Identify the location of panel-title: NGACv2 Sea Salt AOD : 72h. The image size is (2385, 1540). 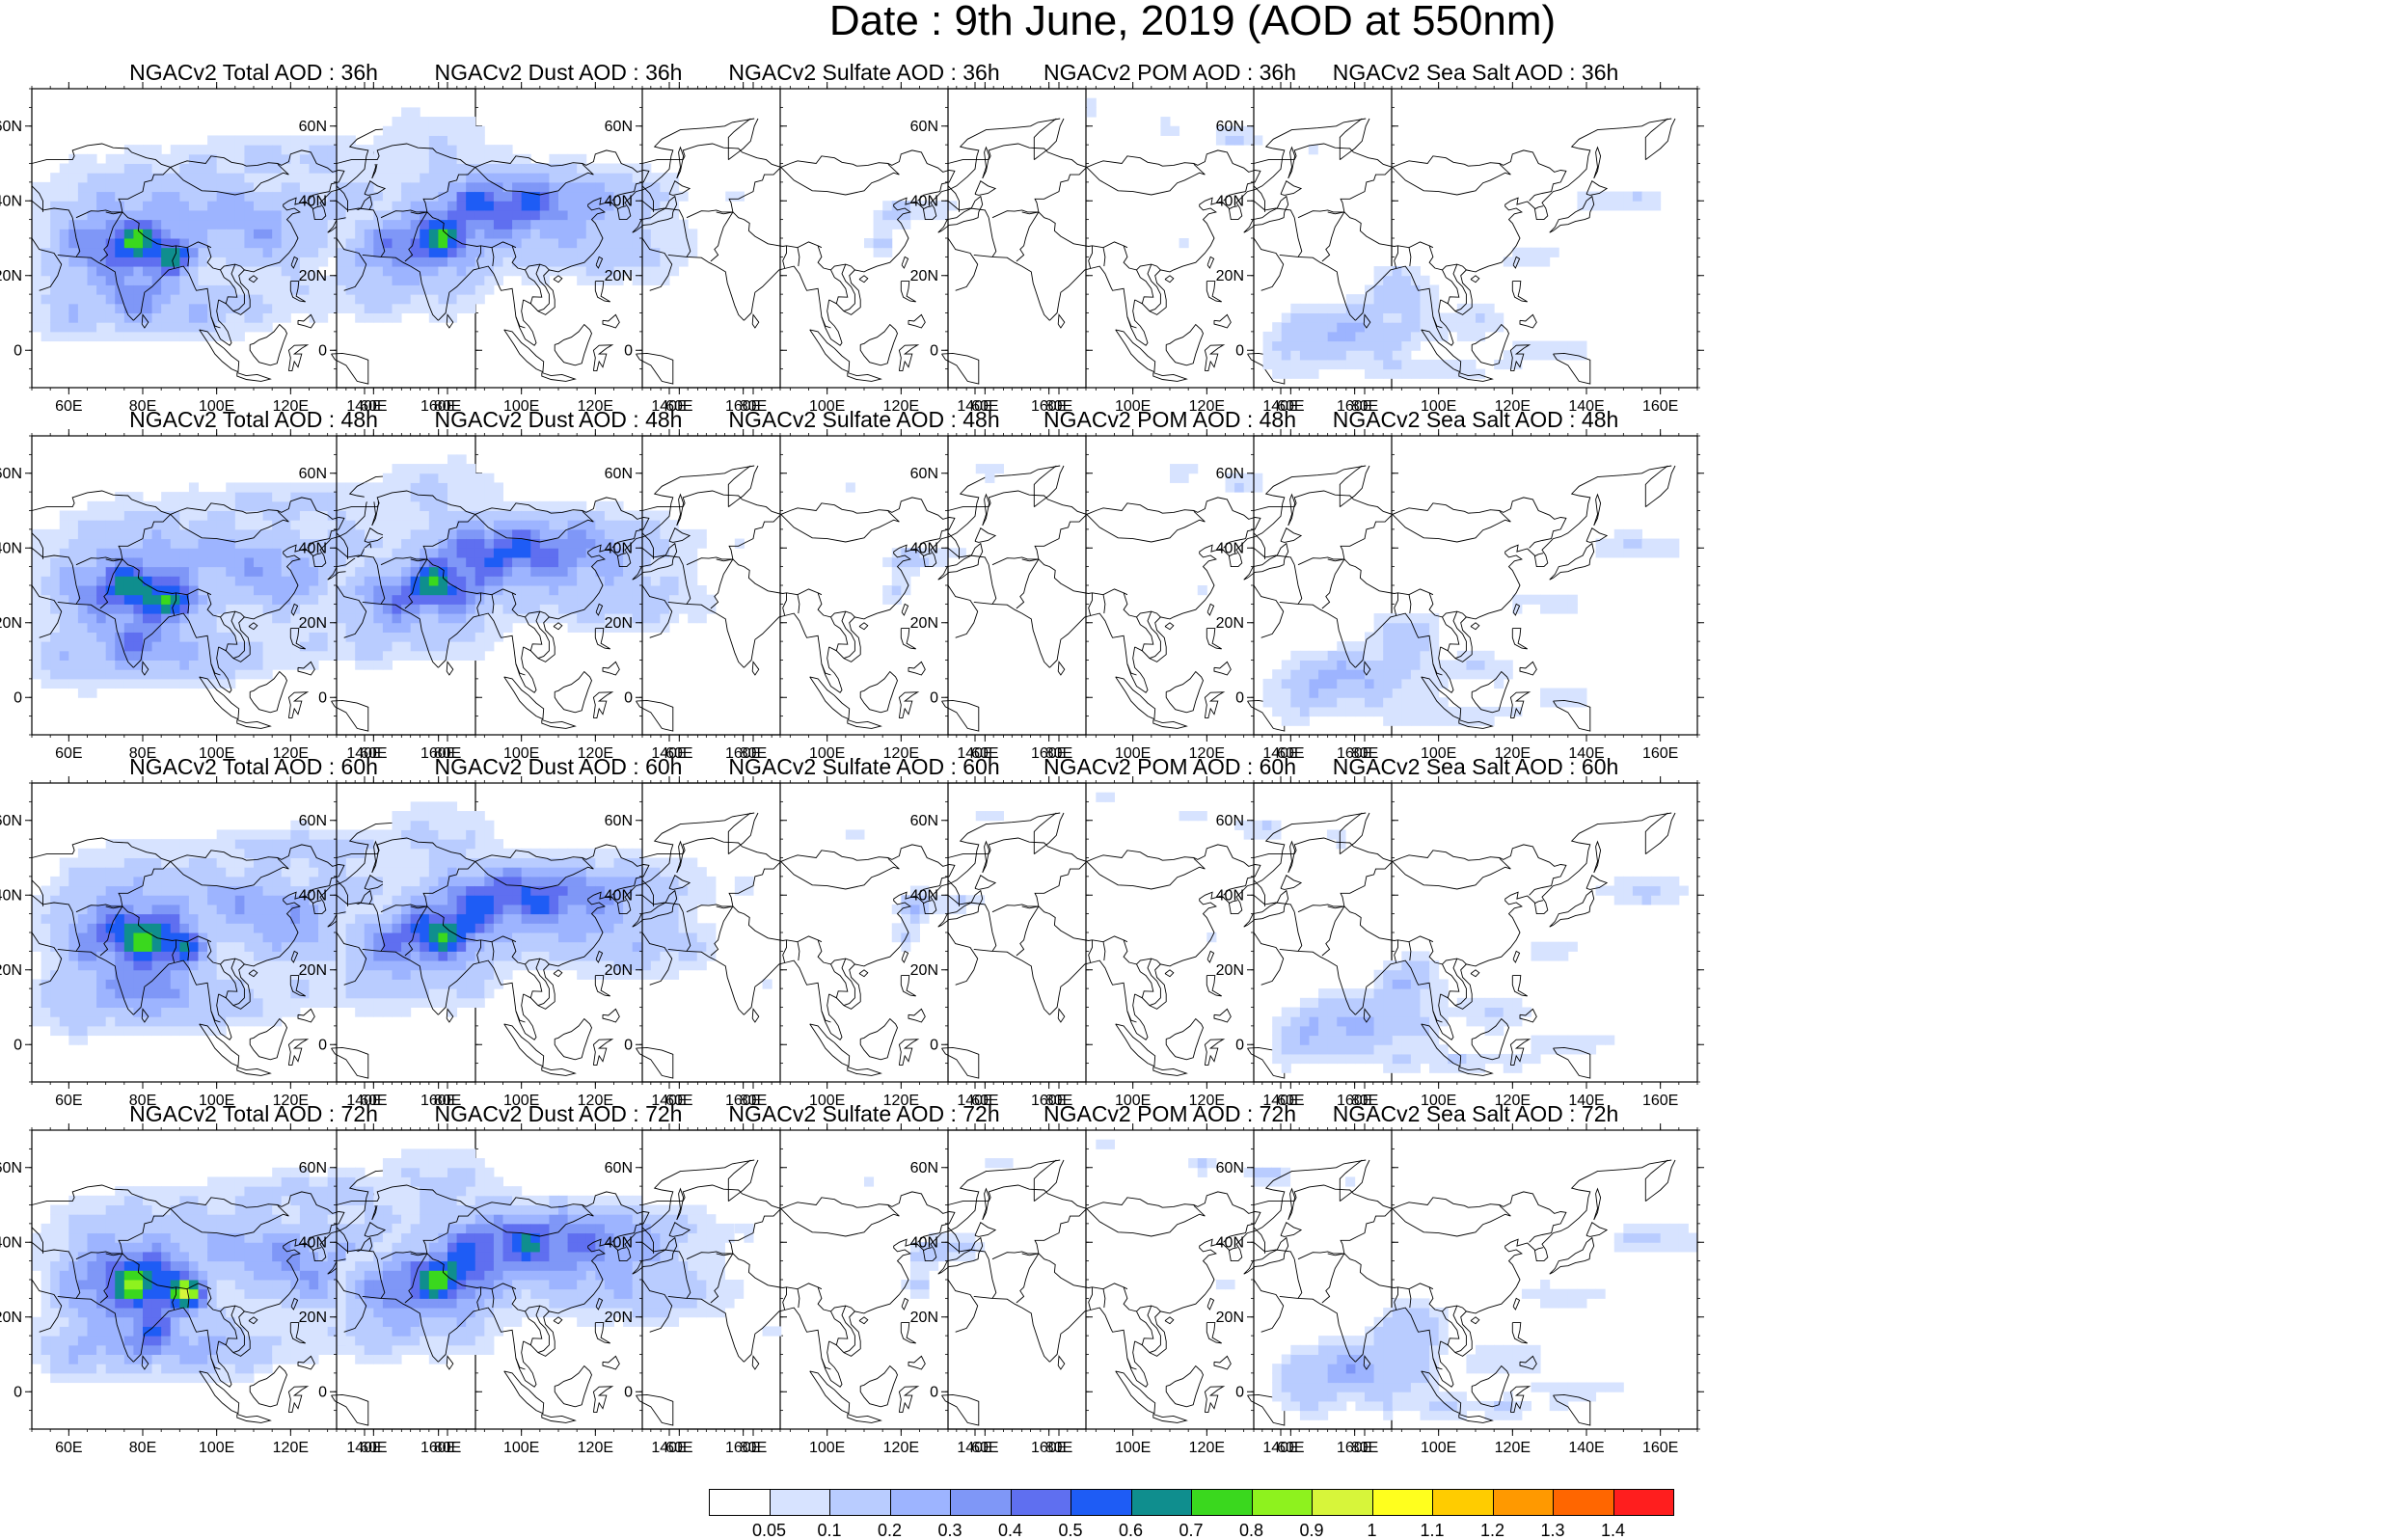
(1475, 1113).